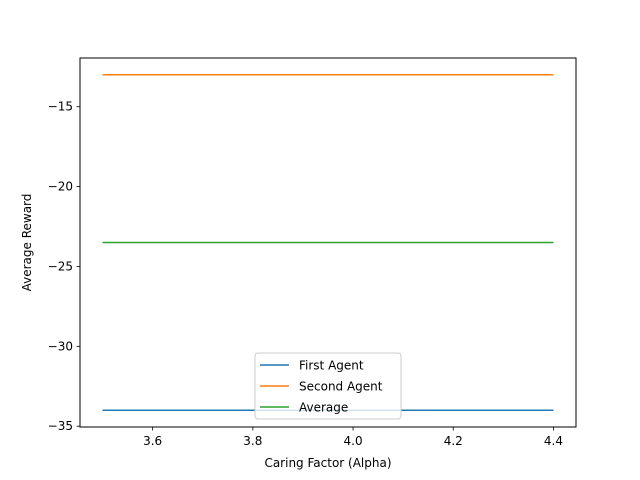 The height and width of the screenshot is (480, 640). Describe the element at coordinates (152, 441) in the screenshot. I see `x-tick-label: 3.6` at that location.